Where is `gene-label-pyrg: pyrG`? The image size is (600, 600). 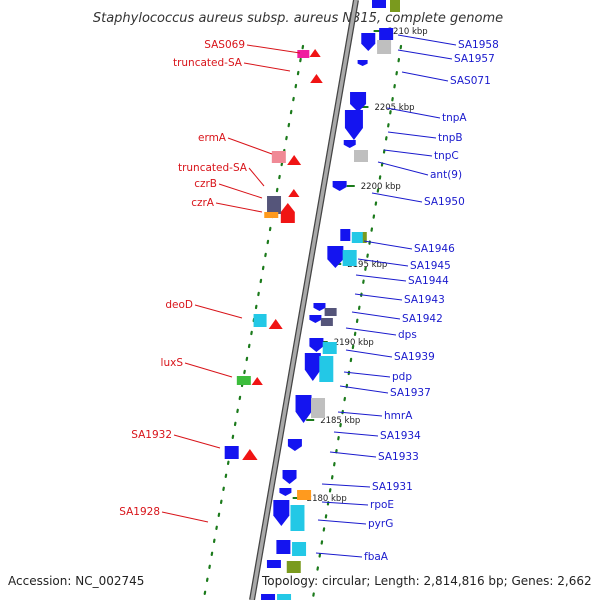
gene-label-pyrg: pyrG is located at coordinates (355, 524).